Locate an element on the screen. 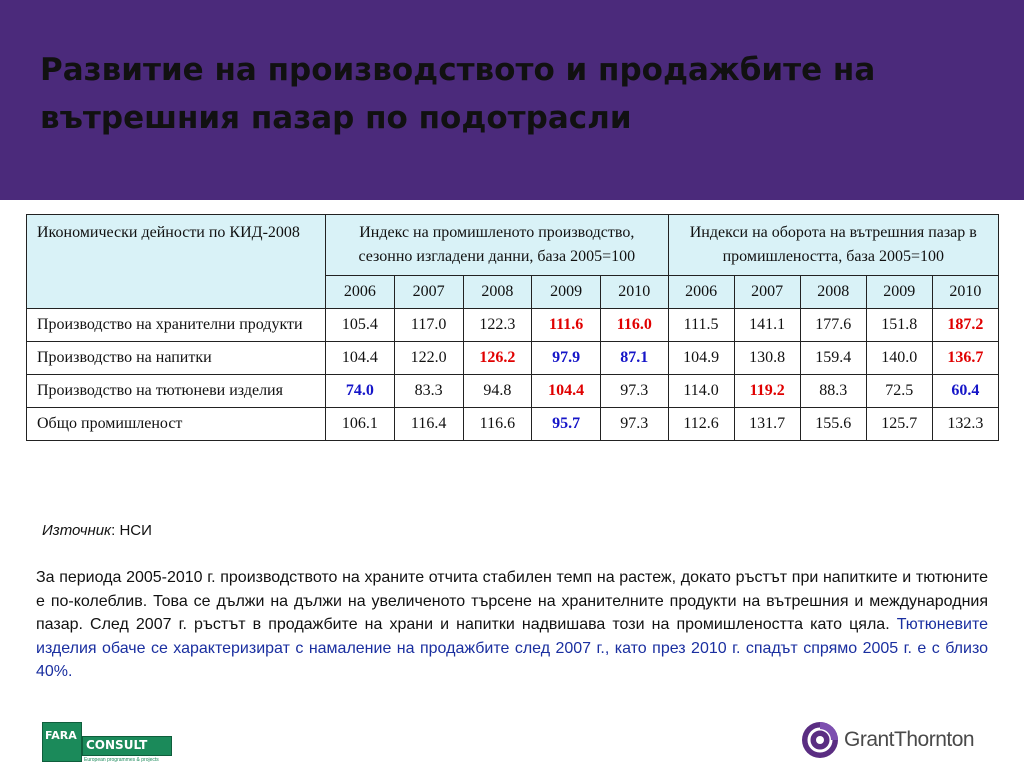 Image resolution: width=1024 pixels, height=768 pixels. table-cell: 60.4 is located at coordinates (965, 391).